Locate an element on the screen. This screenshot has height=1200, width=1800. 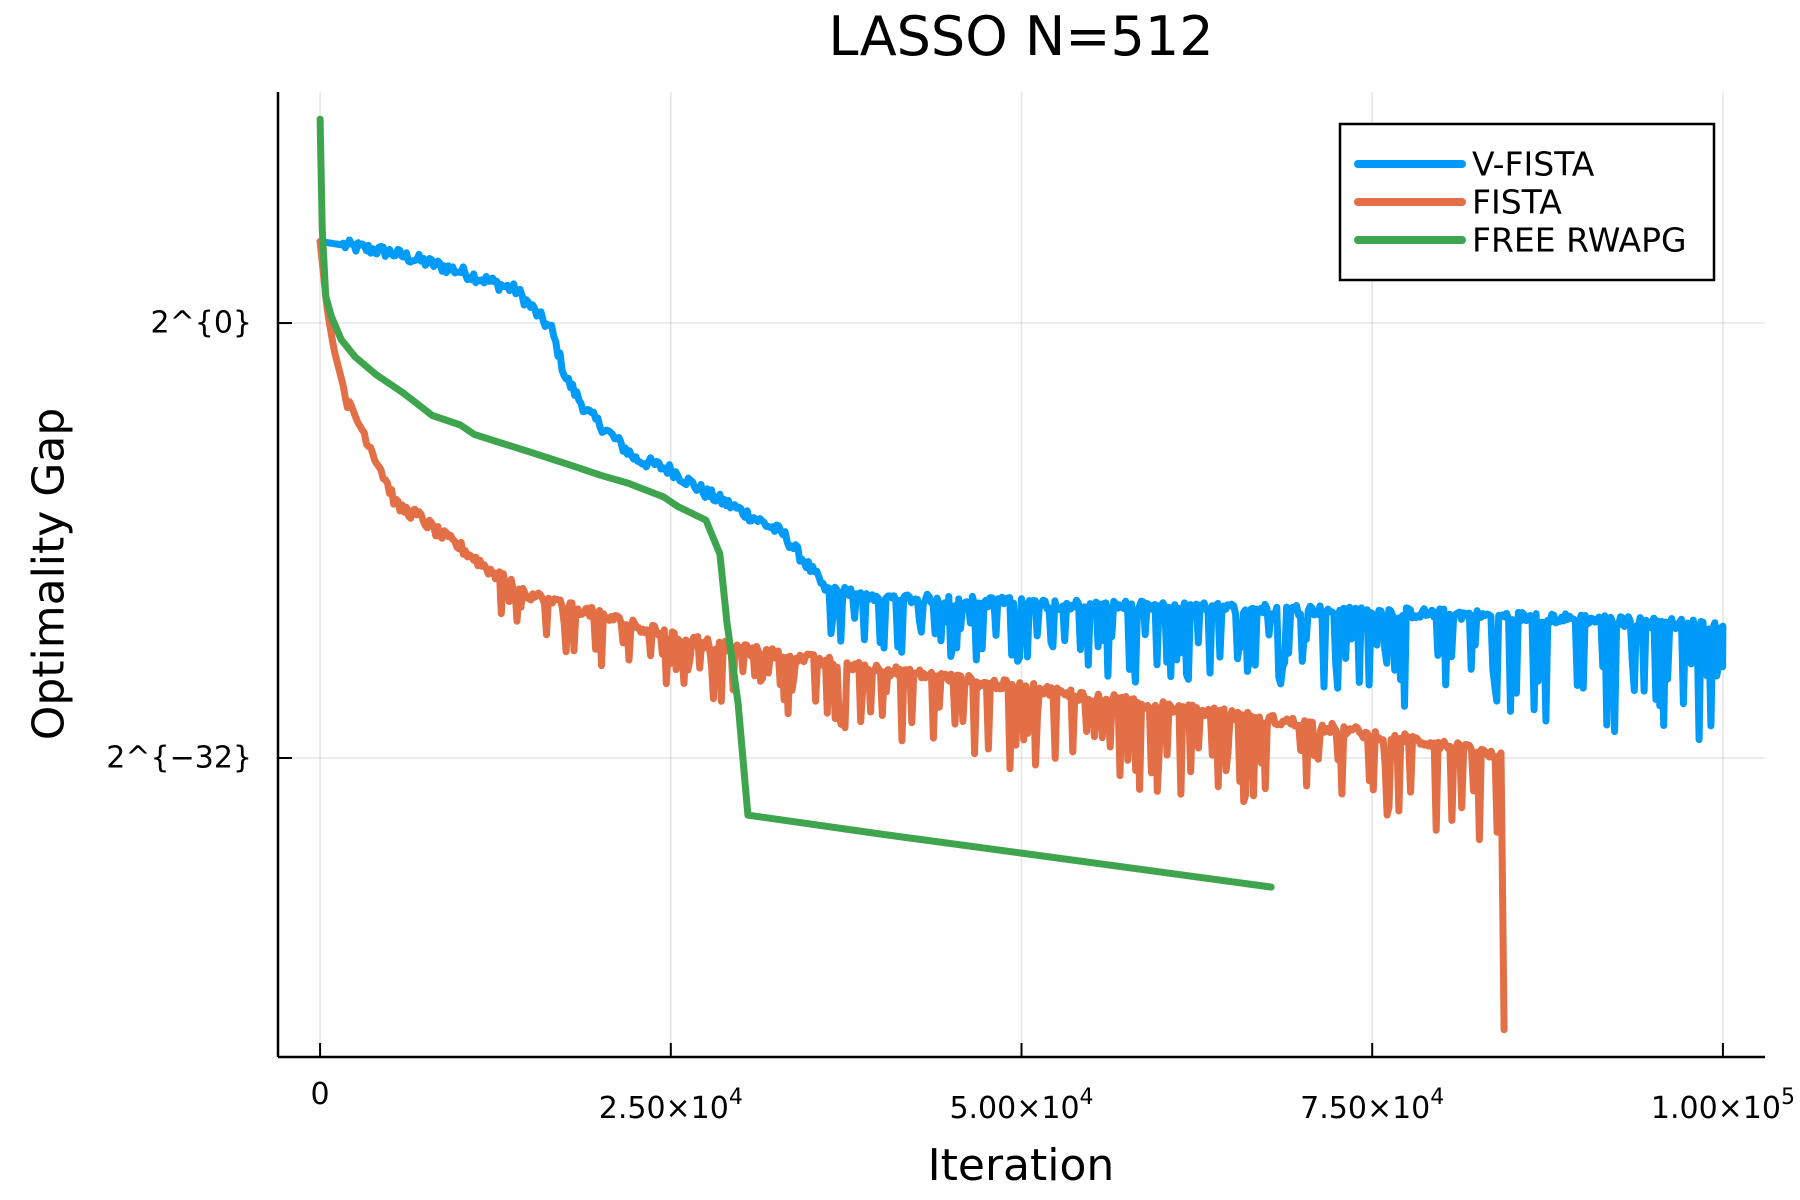
y-axis-label: Optimality Gap is located at coordinates (48, 574).